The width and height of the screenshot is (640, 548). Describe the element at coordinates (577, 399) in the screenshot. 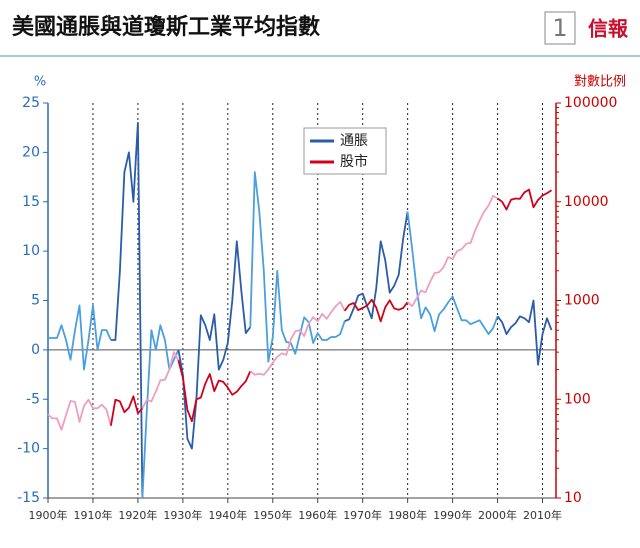

I see `y2-tick-label: 100` at that location.